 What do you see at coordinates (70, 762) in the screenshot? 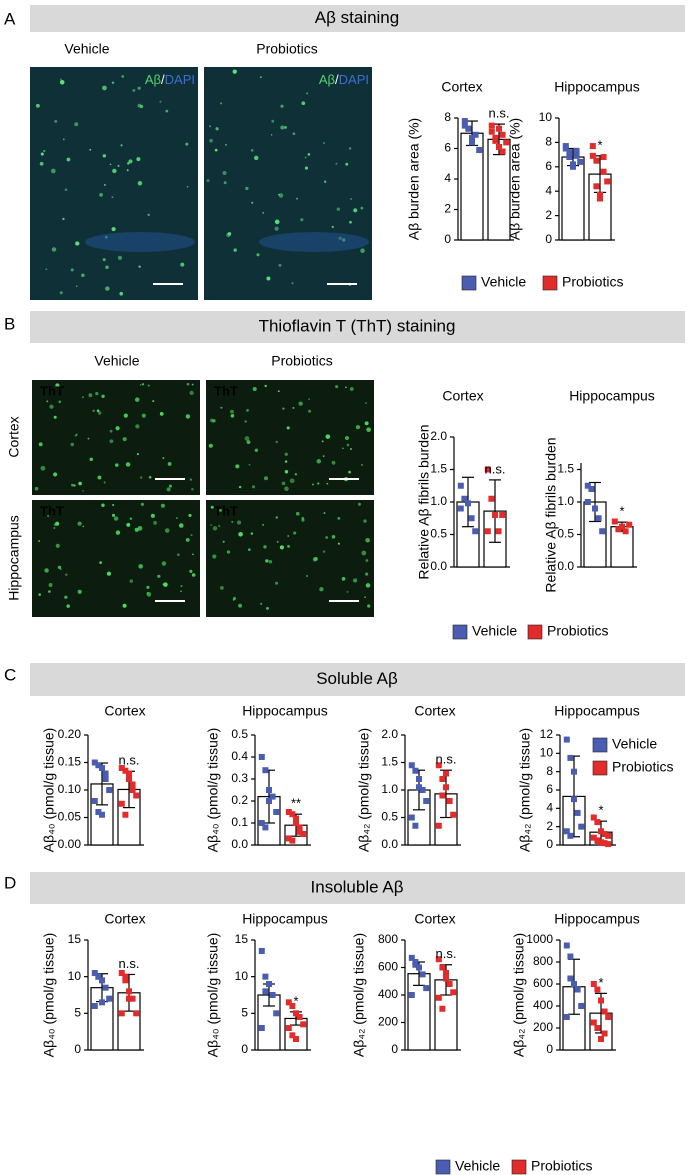
I see `y-tick-label: 0.15` at bounding box center [70, 762].